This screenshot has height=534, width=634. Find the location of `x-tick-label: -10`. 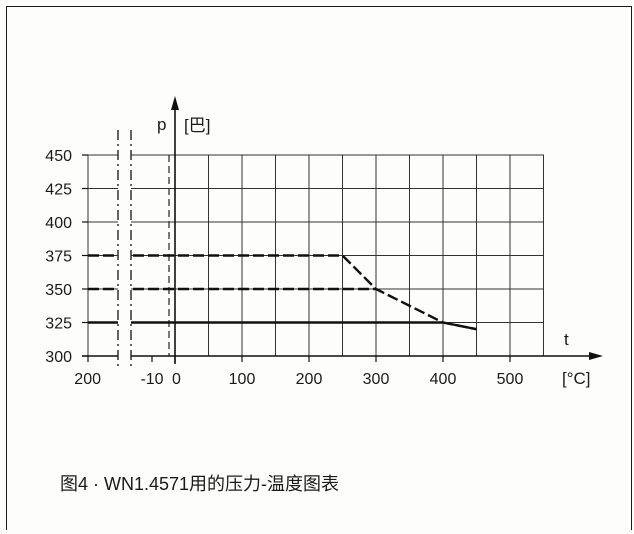

x-tick-label: -10 is located at coordinates (151, 379).